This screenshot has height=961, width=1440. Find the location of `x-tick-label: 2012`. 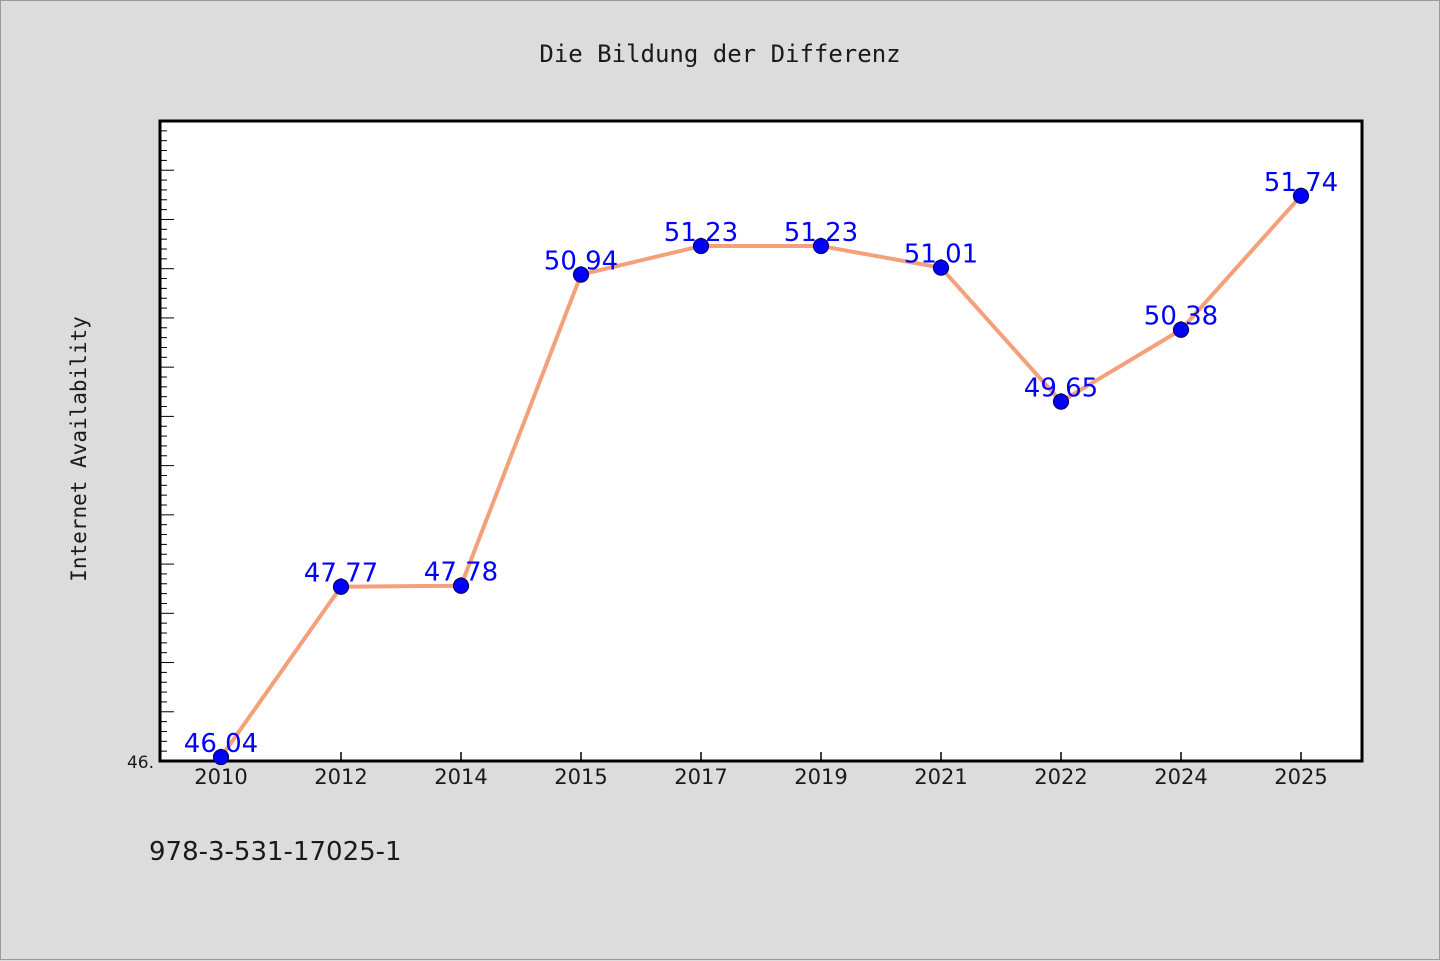

x-tick-label: 2012 is located at coordinates (340, 777).